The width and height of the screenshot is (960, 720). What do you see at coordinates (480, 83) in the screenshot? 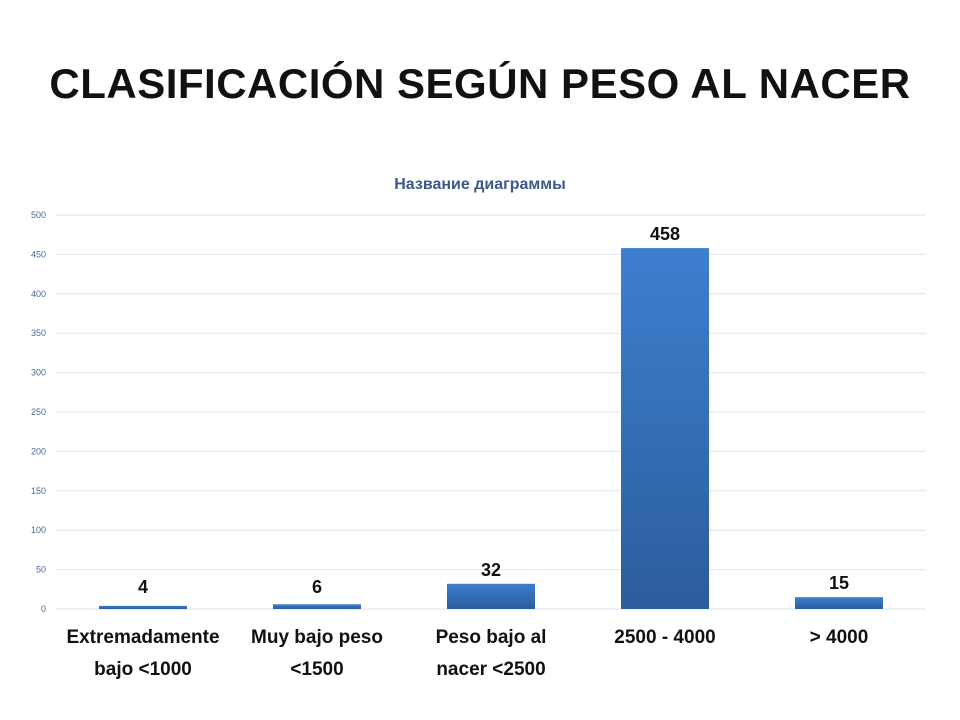
I see `slide-title: CLASIFICACIÓN SEGÚN PESO AL NACER` at bounding box center [480, 83].